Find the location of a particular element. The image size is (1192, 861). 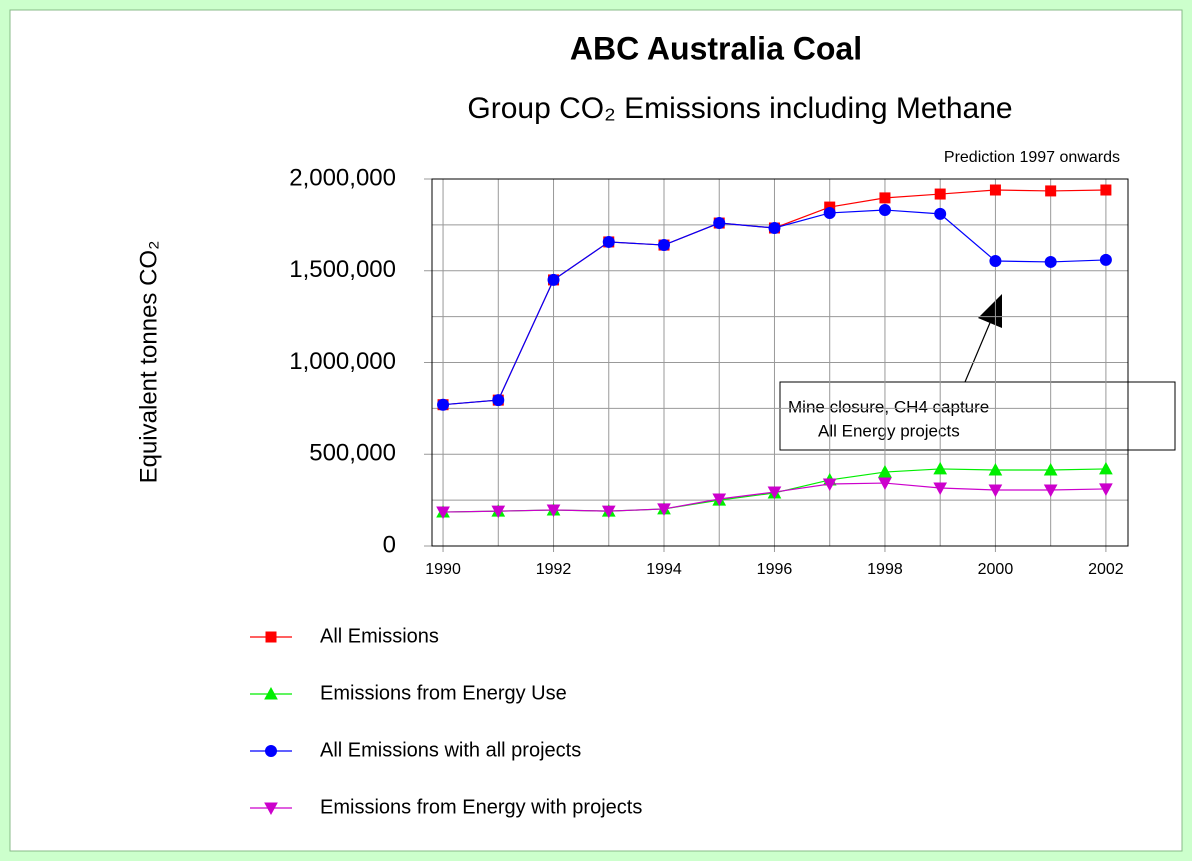

x-tick-label: 1990 is located at coordinates (443, 569).